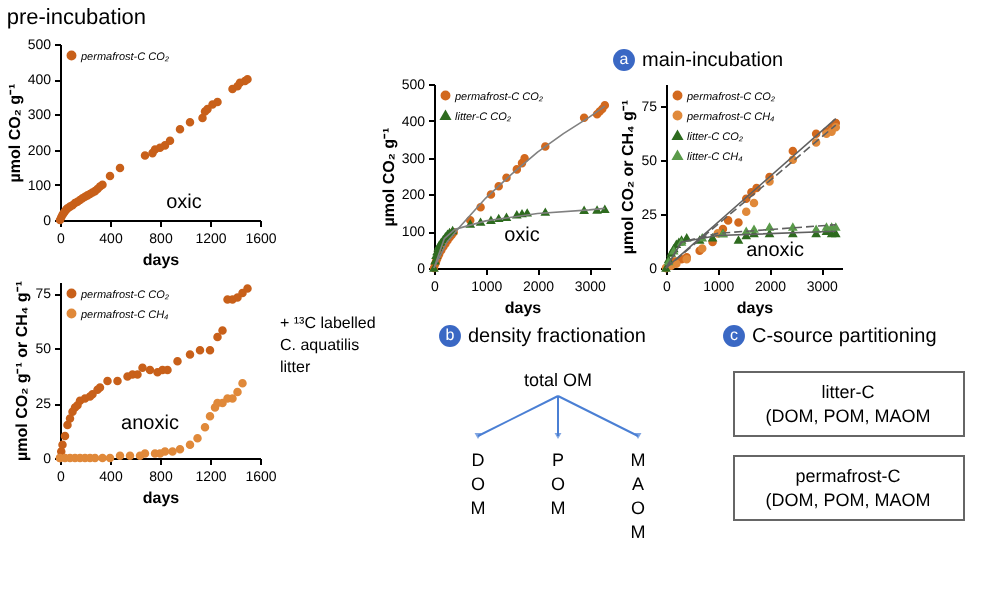 This screenshot has width=1000, height=612. What do you see at coordinates (848, 488) in the screenshot?
I see `text: permafrost-C (DOM, POM, MAOM` at bounding box center [848, 488].